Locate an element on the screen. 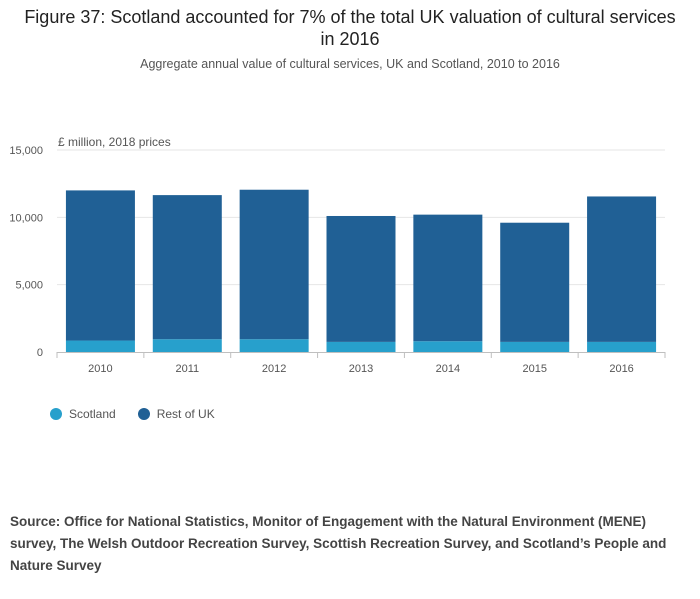 The image size is (700, 599). x-tick-label: 2016 is located at coordinates (621, 369).